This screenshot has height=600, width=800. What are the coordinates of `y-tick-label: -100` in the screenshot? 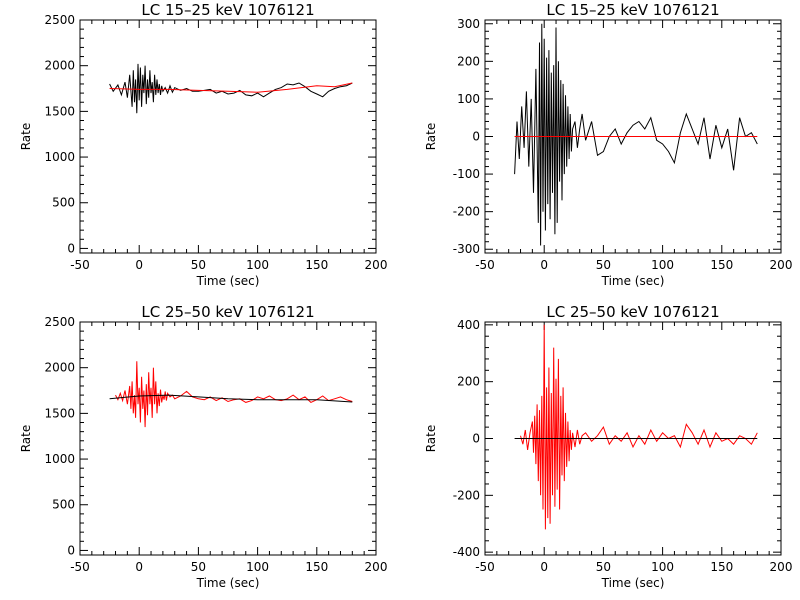 It's located at (466, 174).